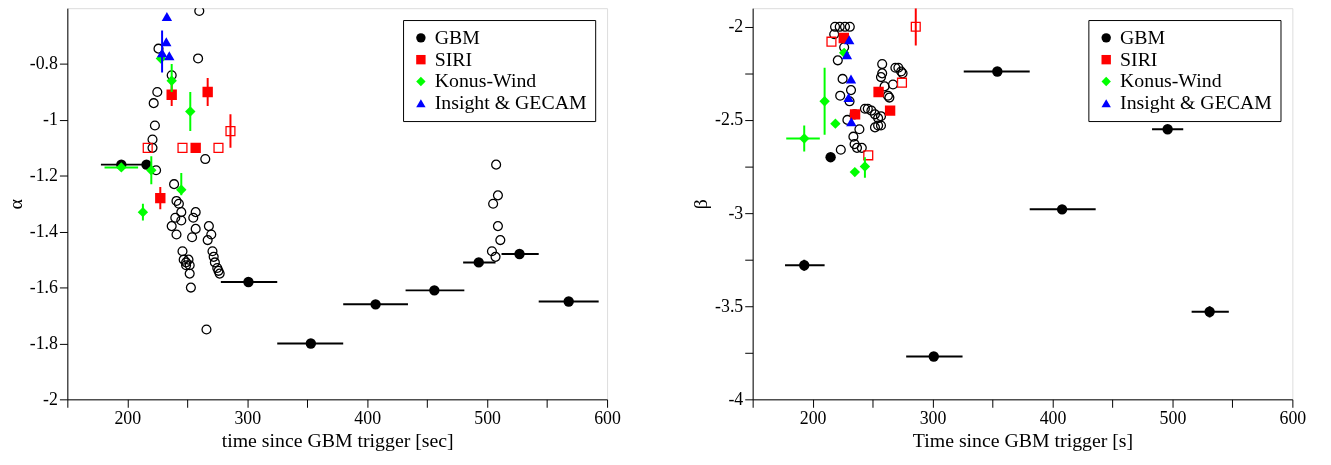 Image resolution: width=1331 pixels, height=465 pixels. What do you see at coordinates (736, 212) in the screenshot?
I see `y-tick-label: -3` at bounding box center [736, 212].